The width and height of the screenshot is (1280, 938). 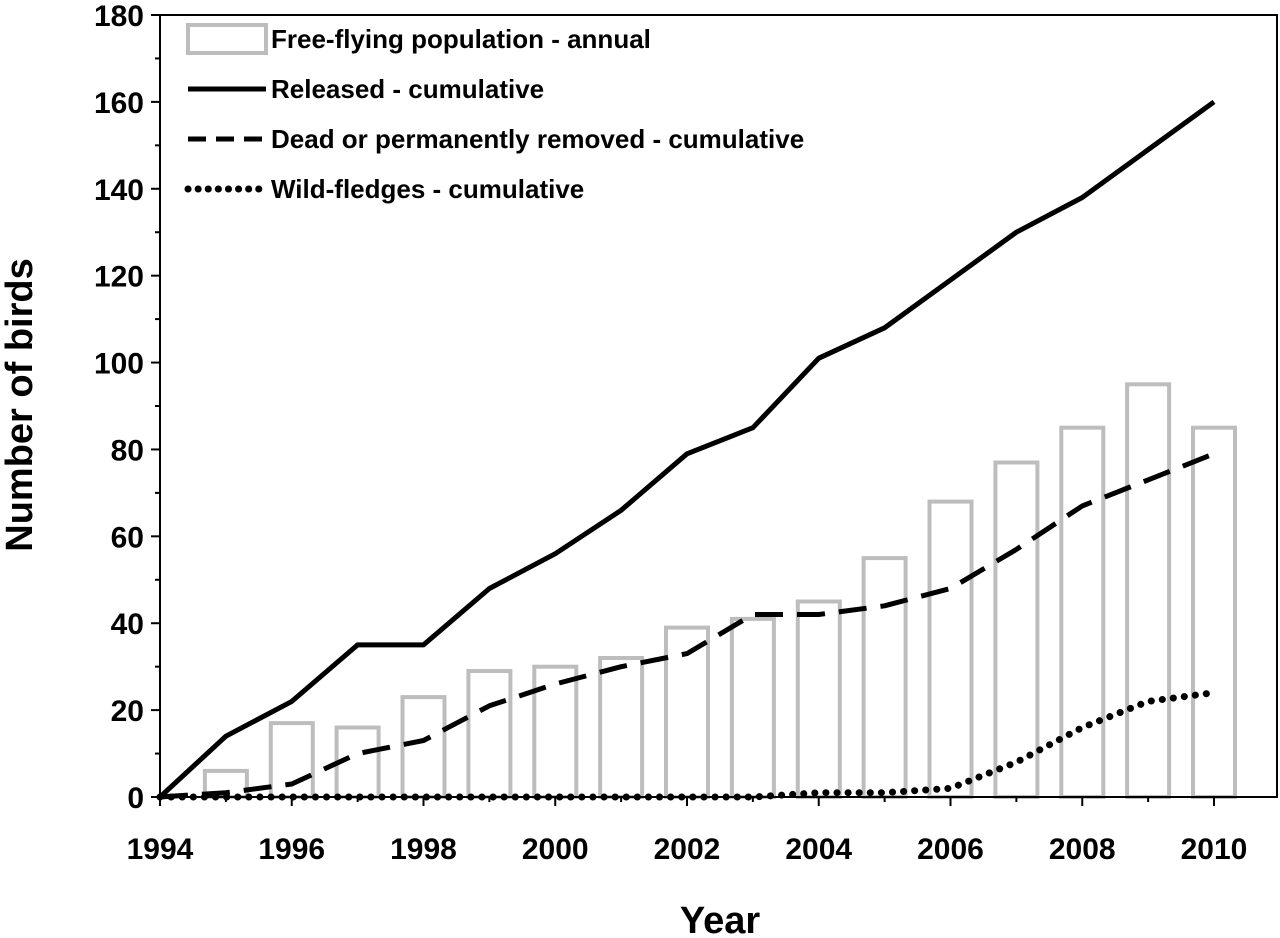 I want to click on bar-2007, so click(x=1016, y=629).